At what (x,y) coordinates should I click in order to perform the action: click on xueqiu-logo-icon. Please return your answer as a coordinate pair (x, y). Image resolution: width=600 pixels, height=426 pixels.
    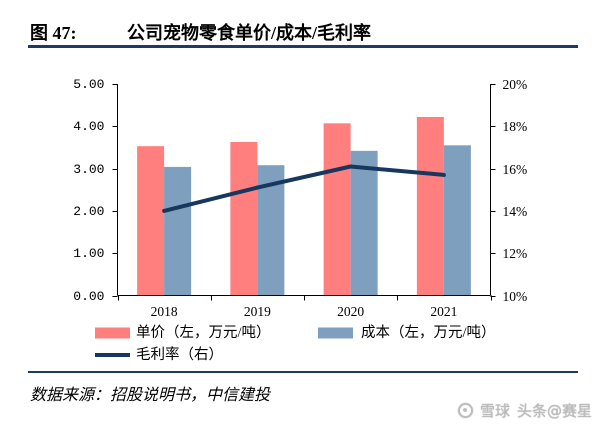
    Looking at the image, I should click on (465, 410).